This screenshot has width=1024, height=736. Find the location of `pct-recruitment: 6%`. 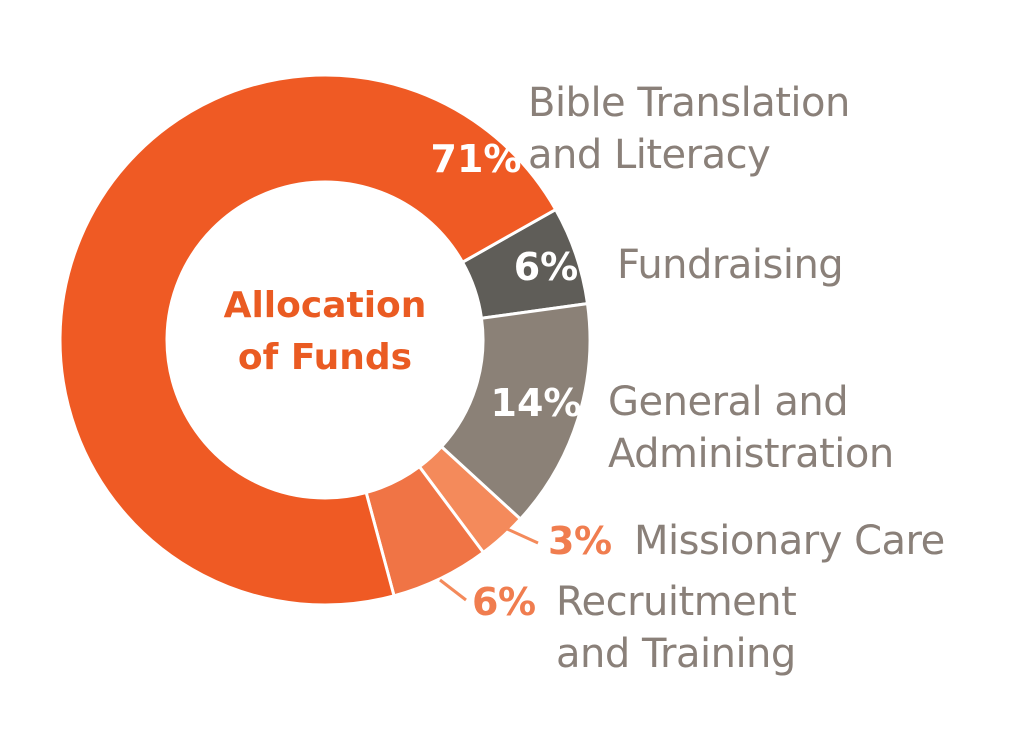

pct-recruitment: 6% is located at coordinates (504, 602).